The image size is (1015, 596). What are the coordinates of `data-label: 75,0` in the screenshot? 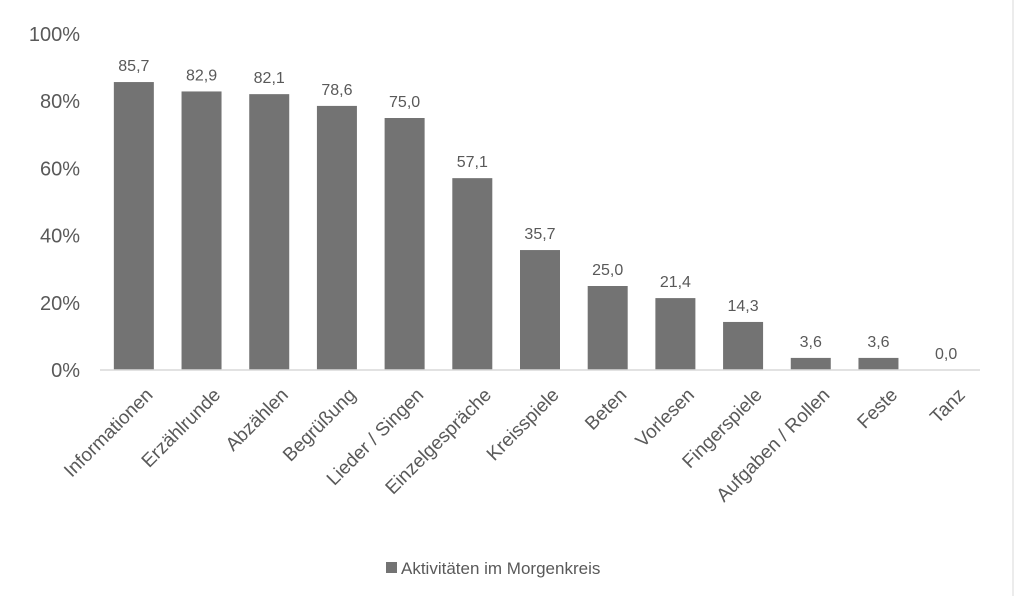 It's located at (404, 102).